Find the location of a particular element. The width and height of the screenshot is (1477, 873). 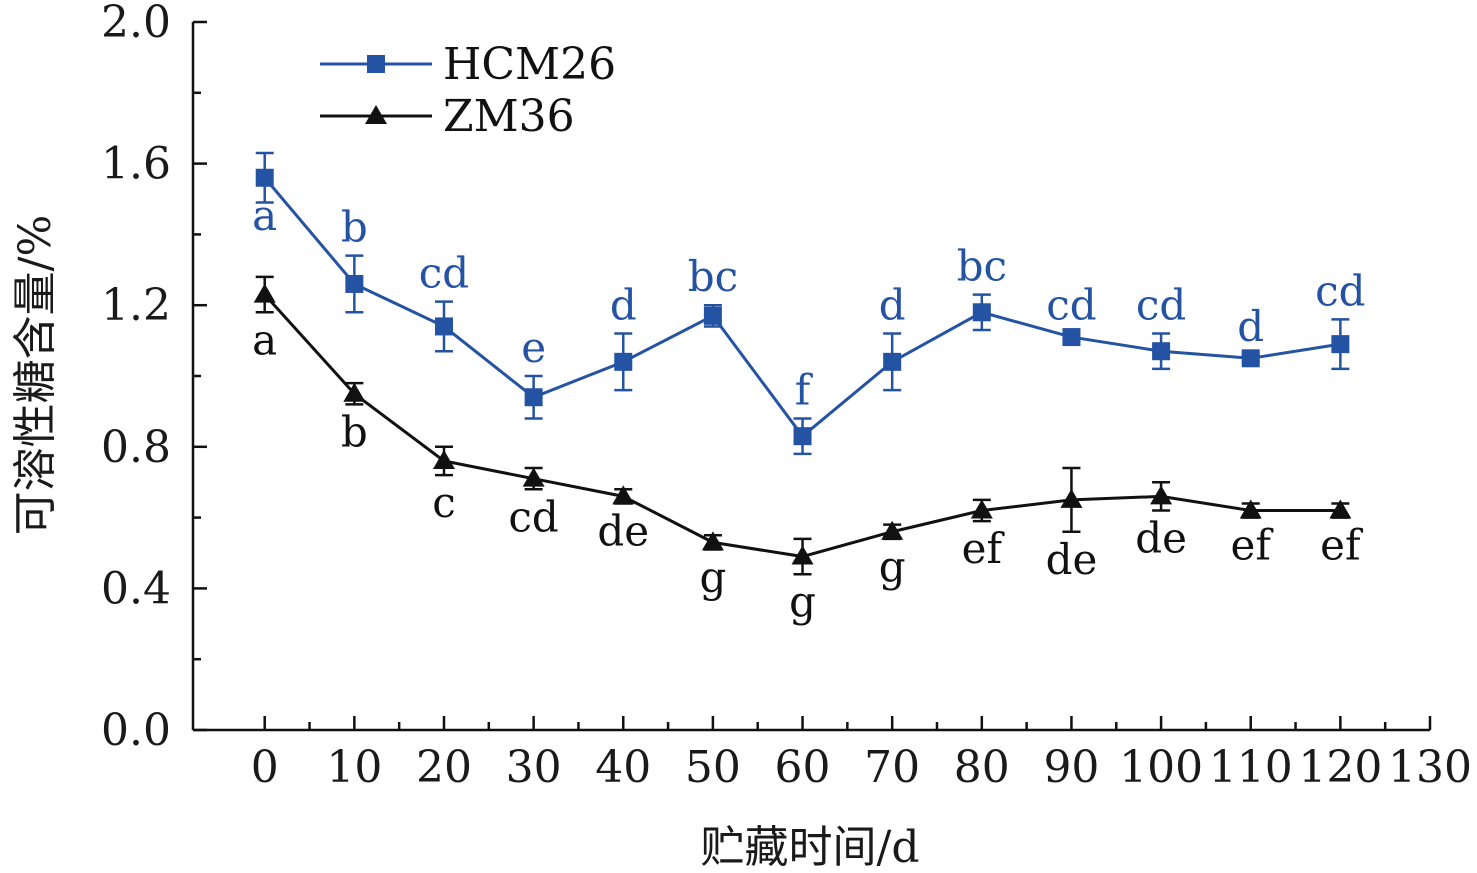

y-tick-label: 0.4 is located at coordinates (136, 588).